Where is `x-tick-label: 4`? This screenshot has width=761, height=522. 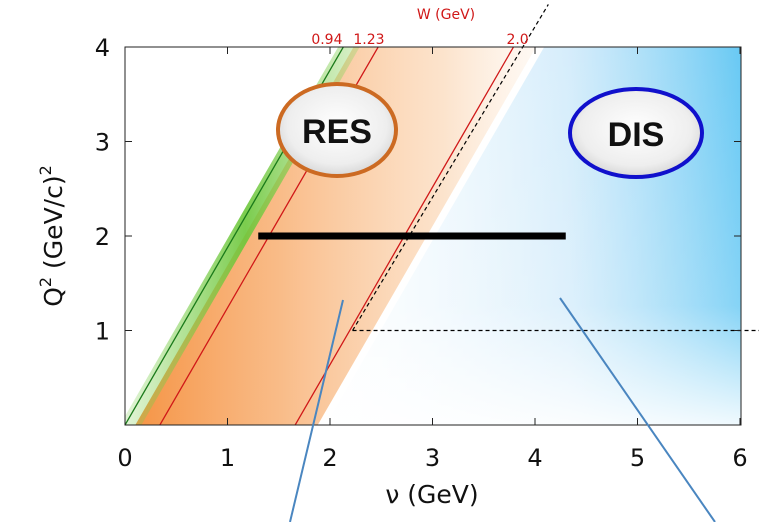 x-tick-label: 4 is located at coordinates (534, 458).